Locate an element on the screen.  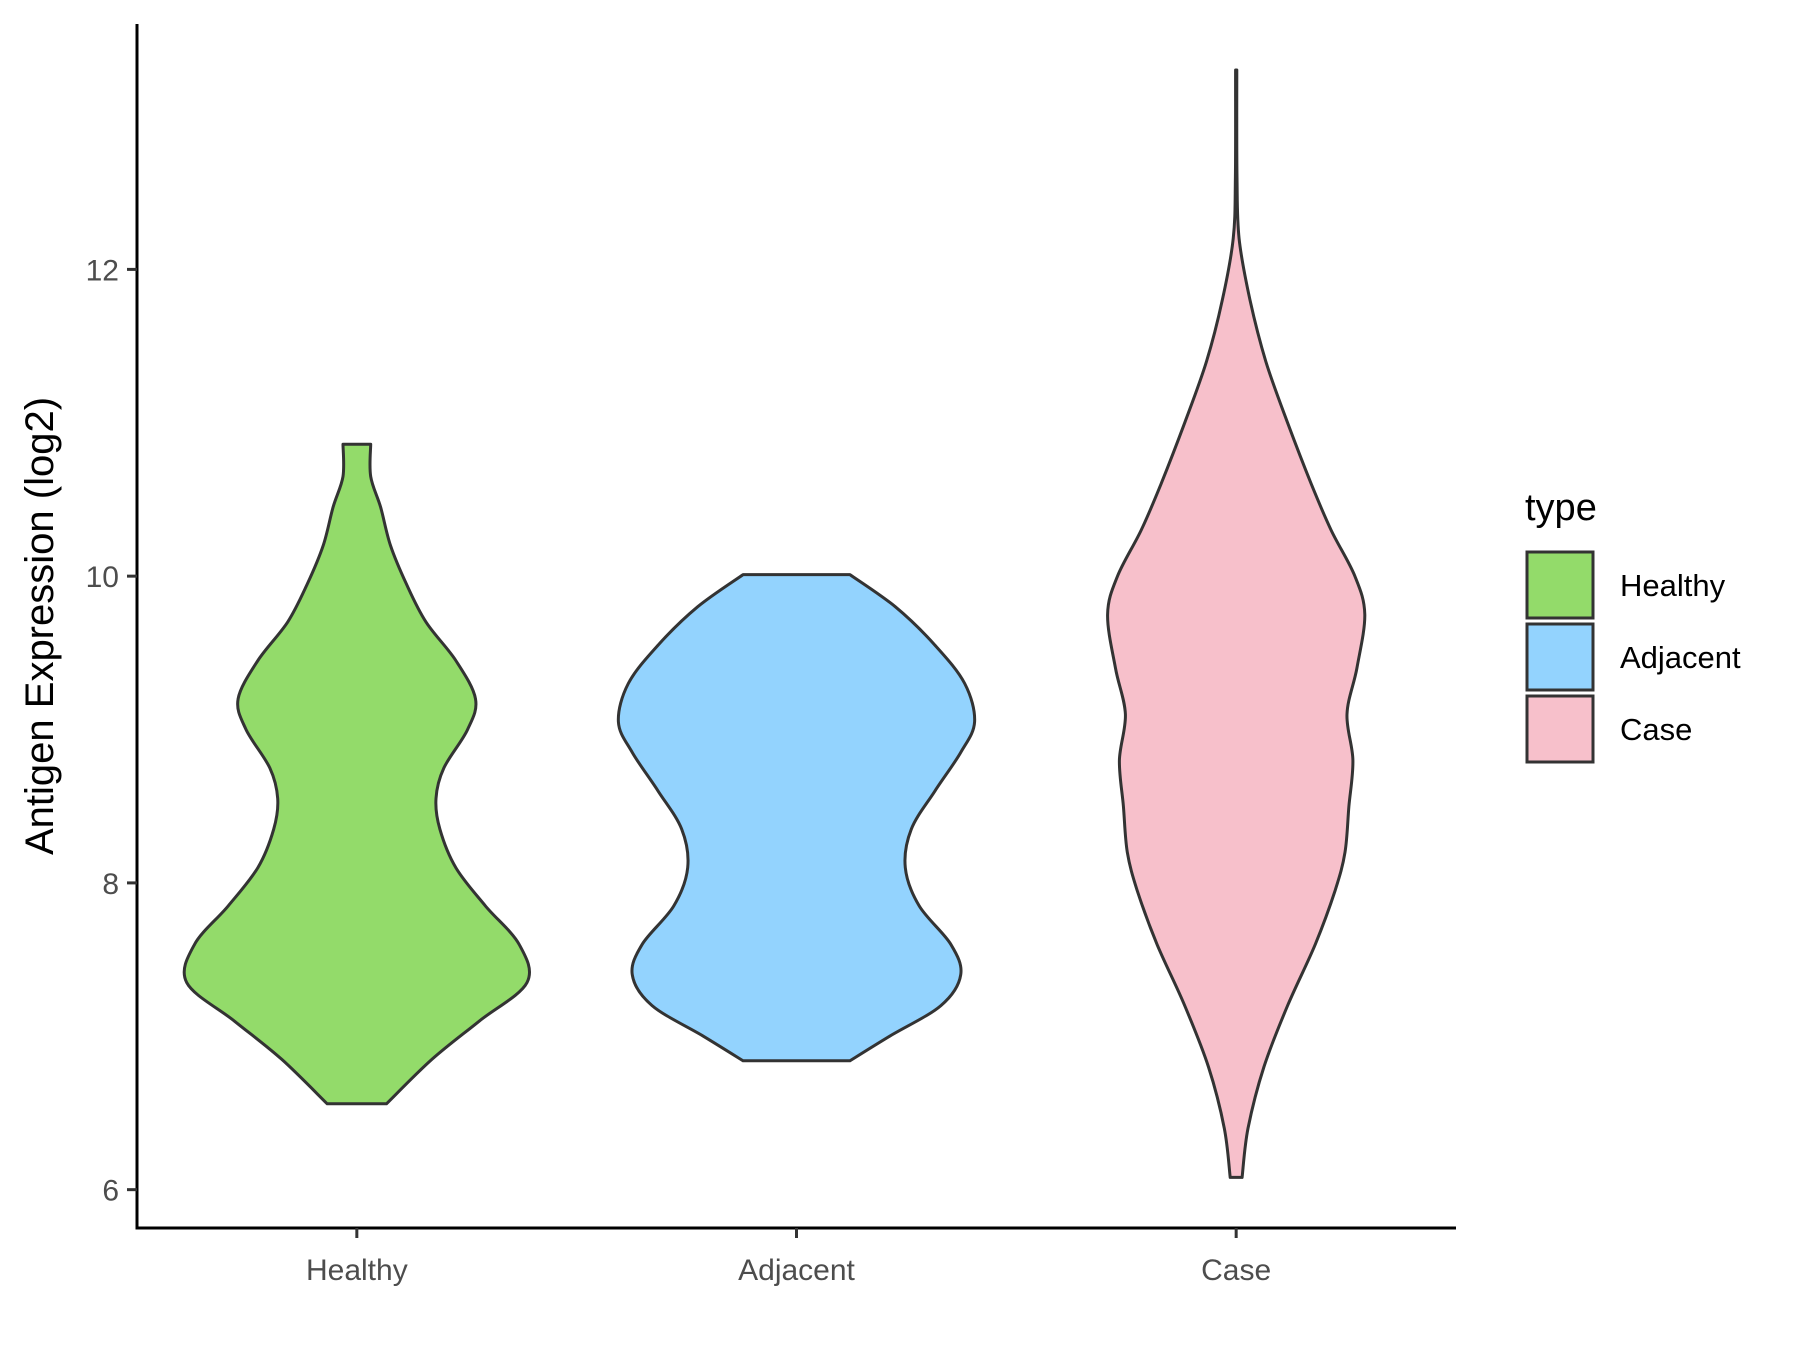
y-axis-ticks: 6 8 10 12 is located at coordinates (111, 731).